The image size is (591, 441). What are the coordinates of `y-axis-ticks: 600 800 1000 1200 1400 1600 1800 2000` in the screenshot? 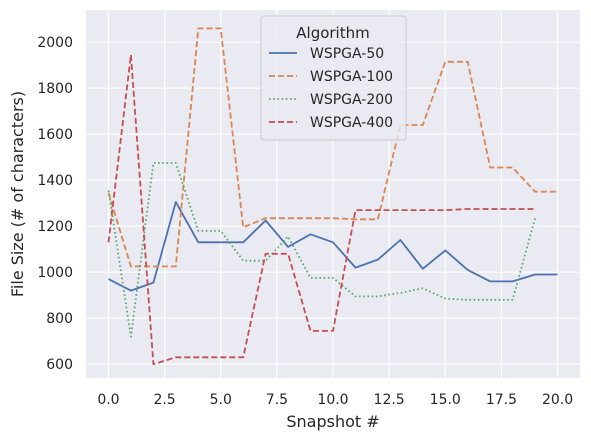 It's located at (55, 204).